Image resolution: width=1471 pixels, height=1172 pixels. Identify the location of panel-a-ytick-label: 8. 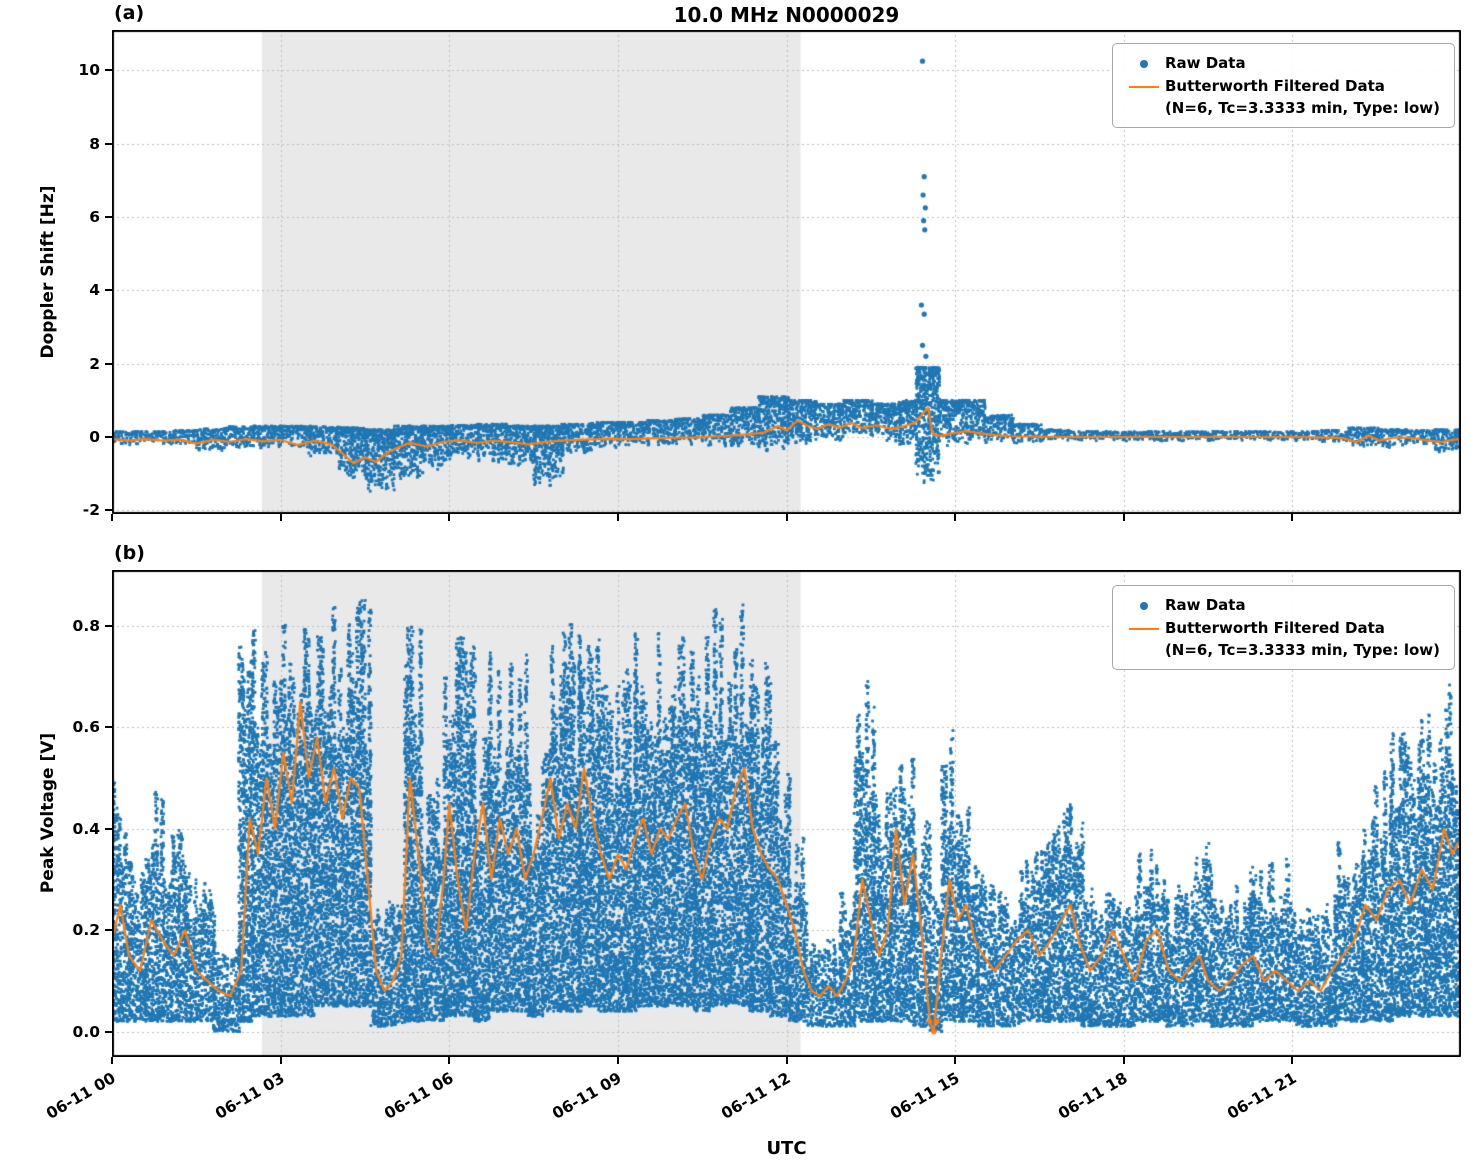
(94, 143).